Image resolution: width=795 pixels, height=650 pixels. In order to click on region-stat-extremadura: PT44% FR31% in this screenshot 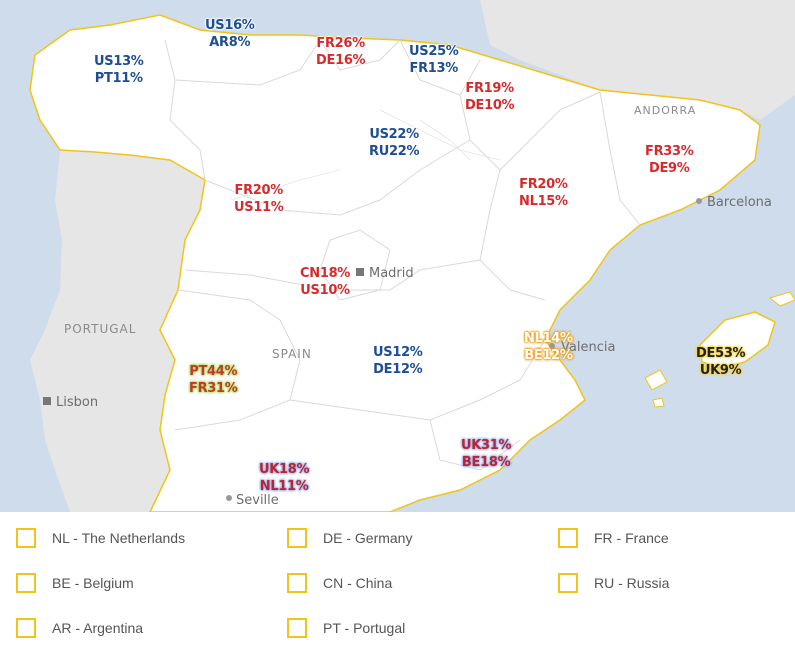, I will do `click(213, 380)`.